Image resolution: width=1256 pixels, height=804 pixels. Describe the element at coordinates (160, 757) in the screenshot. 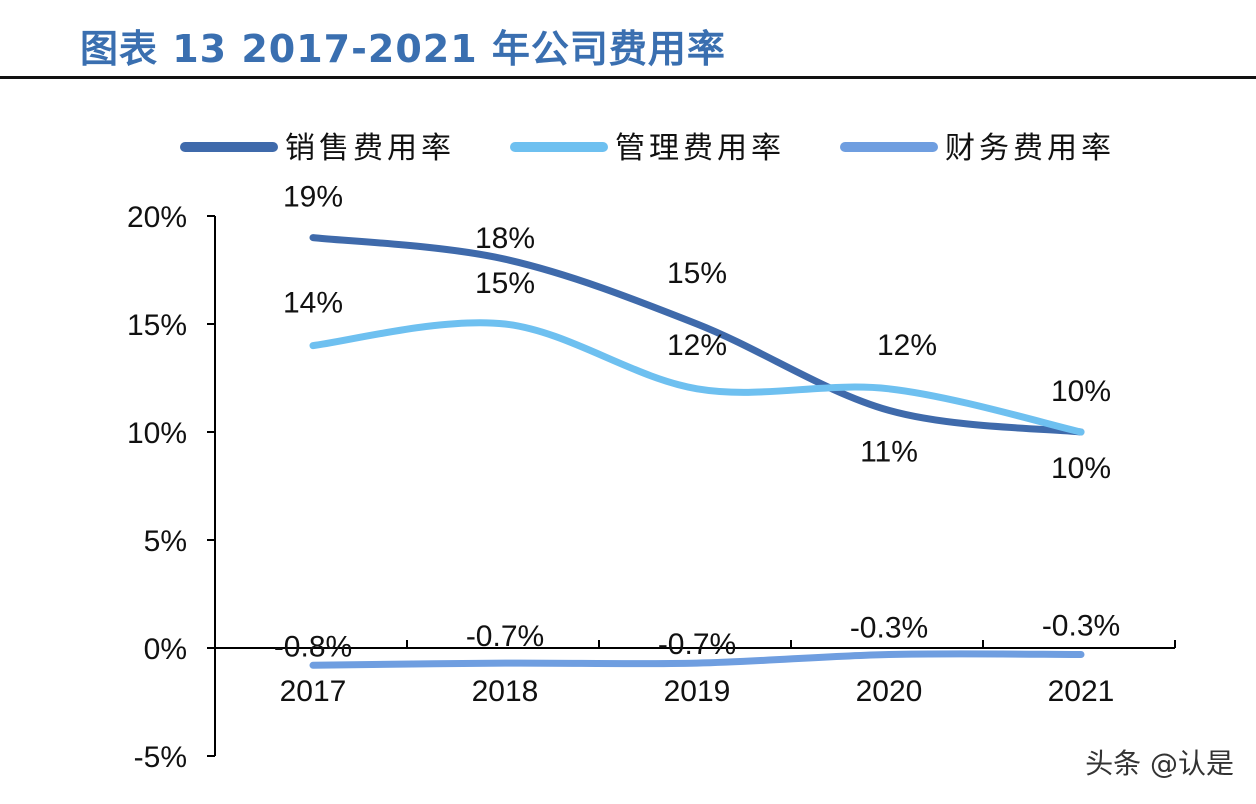

I see `y-tick-label: -5%` at that location.